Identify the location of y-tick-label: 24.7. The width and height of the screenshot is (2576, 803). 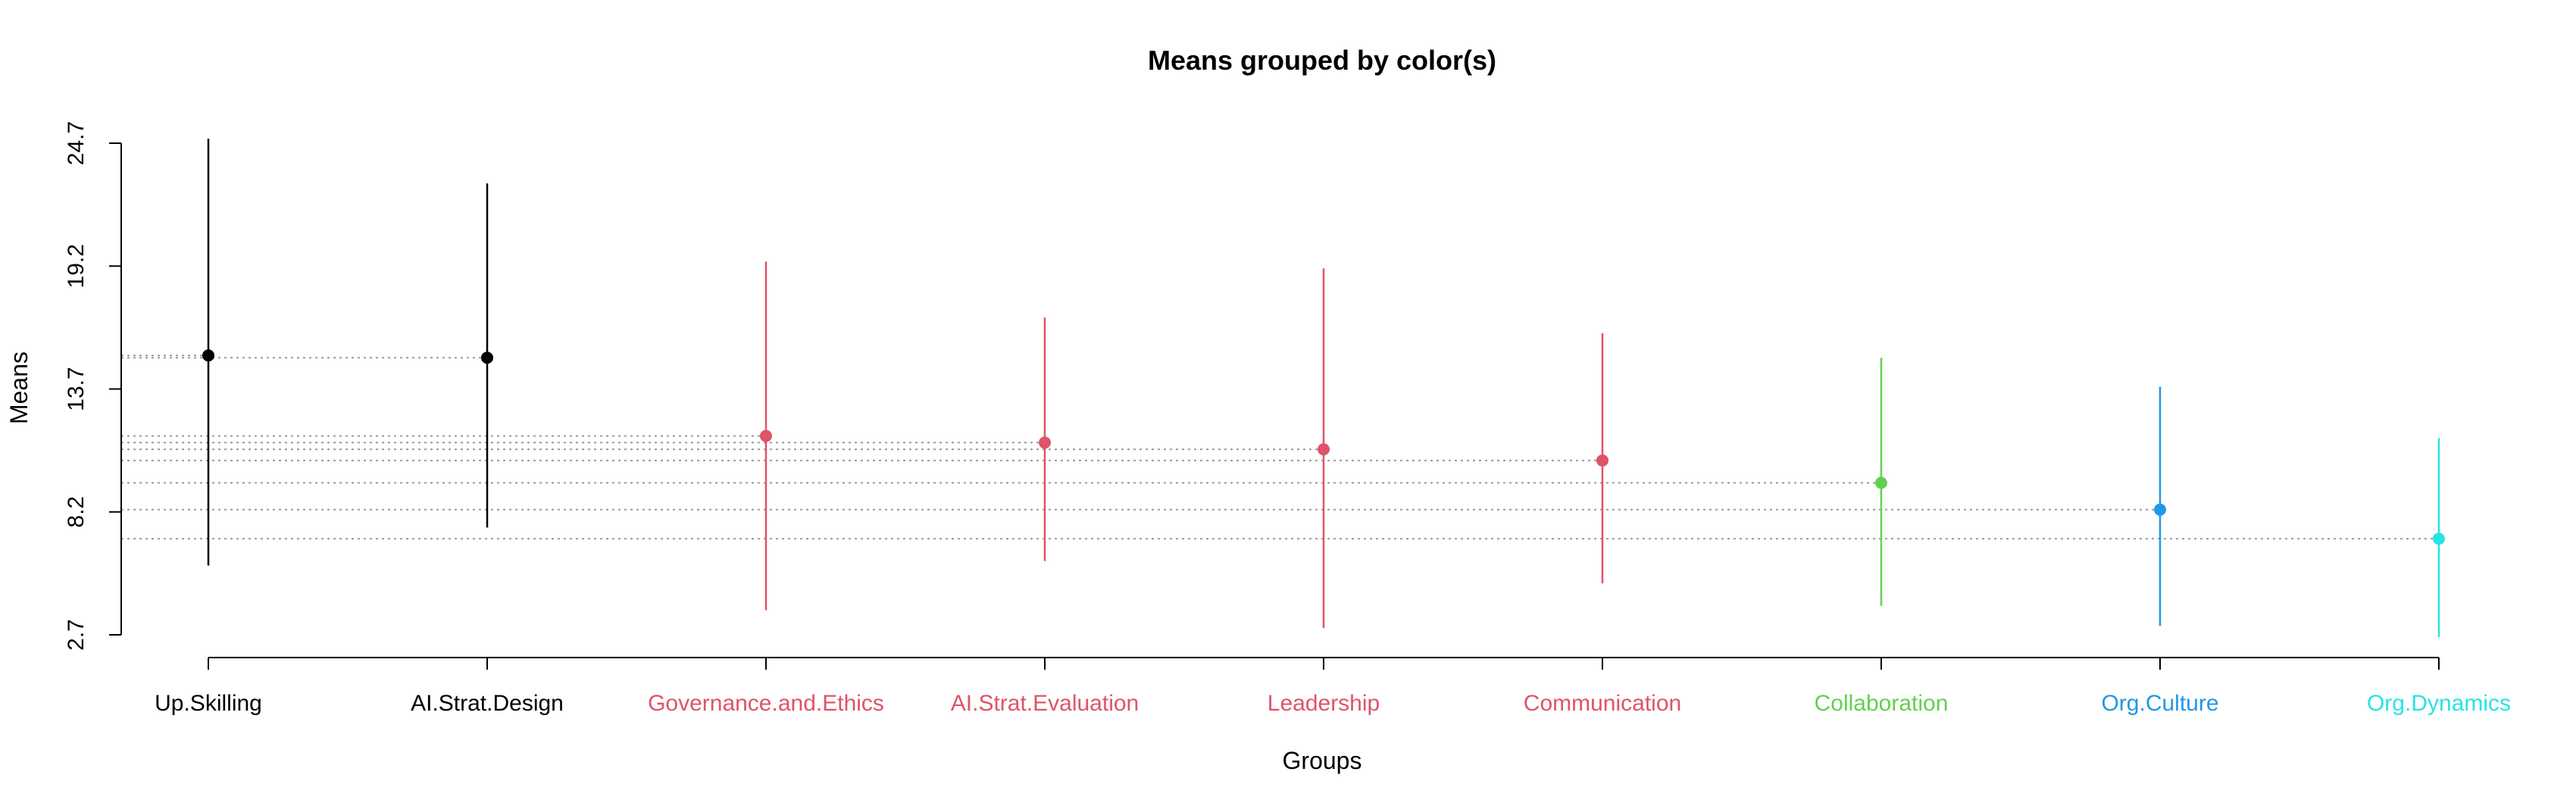
(76, 143).